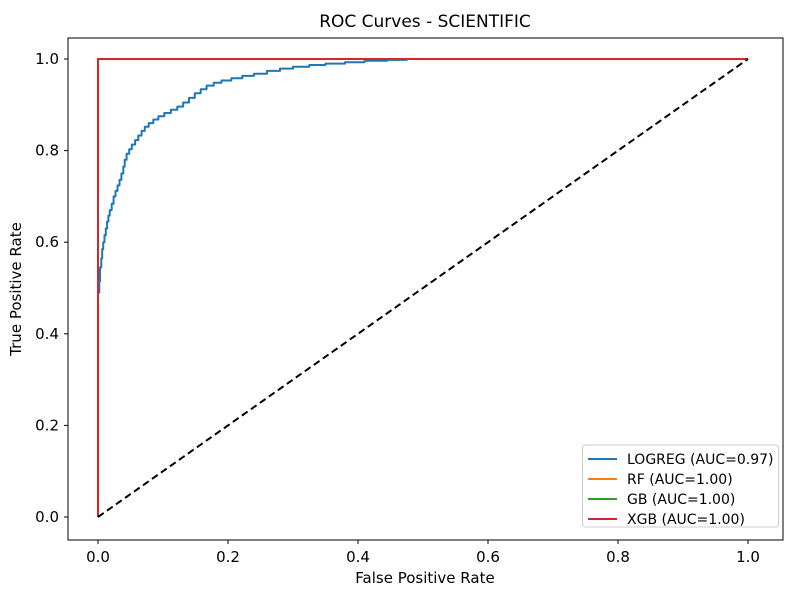  Describe the element at coordinates (700, 460) in the screenshot. I see `legend-label-logreg: LOGREG (AUC=0.97)` at that location.